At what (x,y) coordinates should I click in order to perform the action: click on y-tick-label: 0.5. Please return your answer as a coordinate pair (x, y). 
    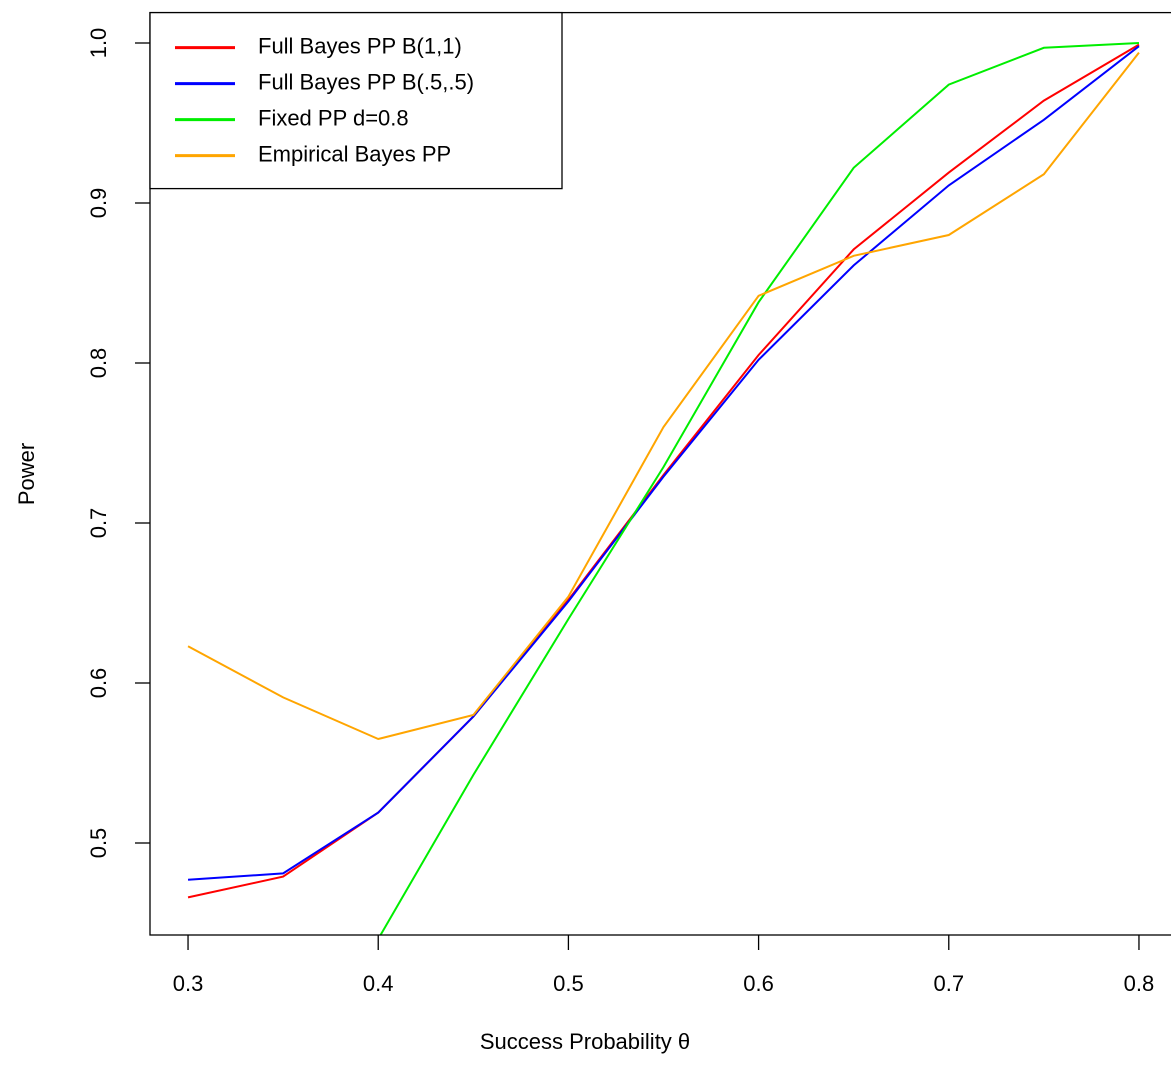
    Looking at the image, I should click on (98, 843).